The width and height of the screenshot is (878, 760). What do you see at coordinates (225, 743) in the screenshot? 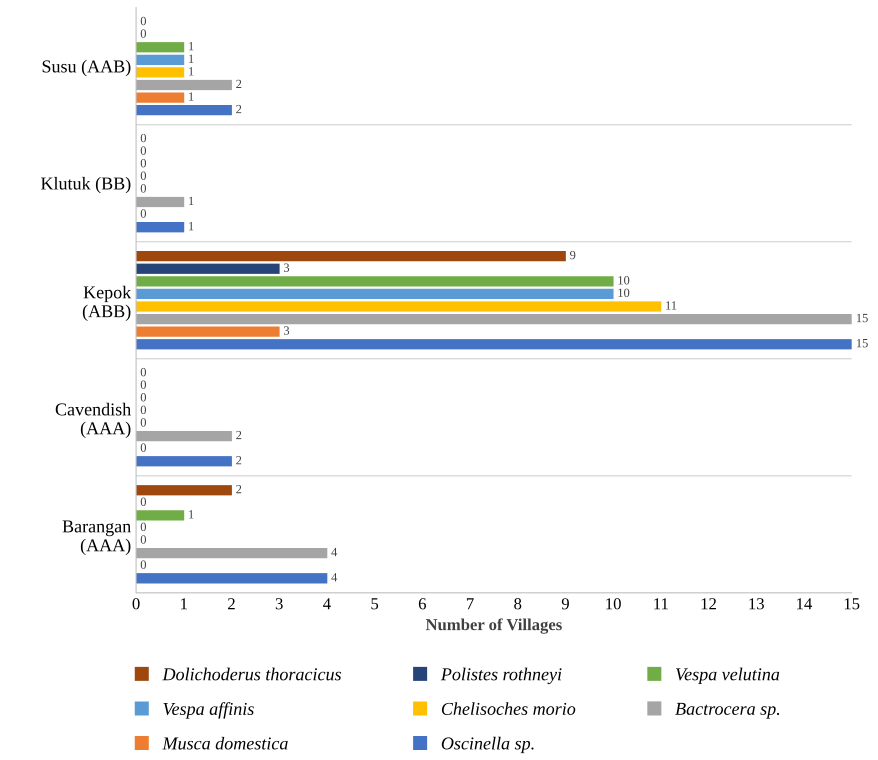
I see `legend-label: Musca domestica` at bounding box center [225, 743].